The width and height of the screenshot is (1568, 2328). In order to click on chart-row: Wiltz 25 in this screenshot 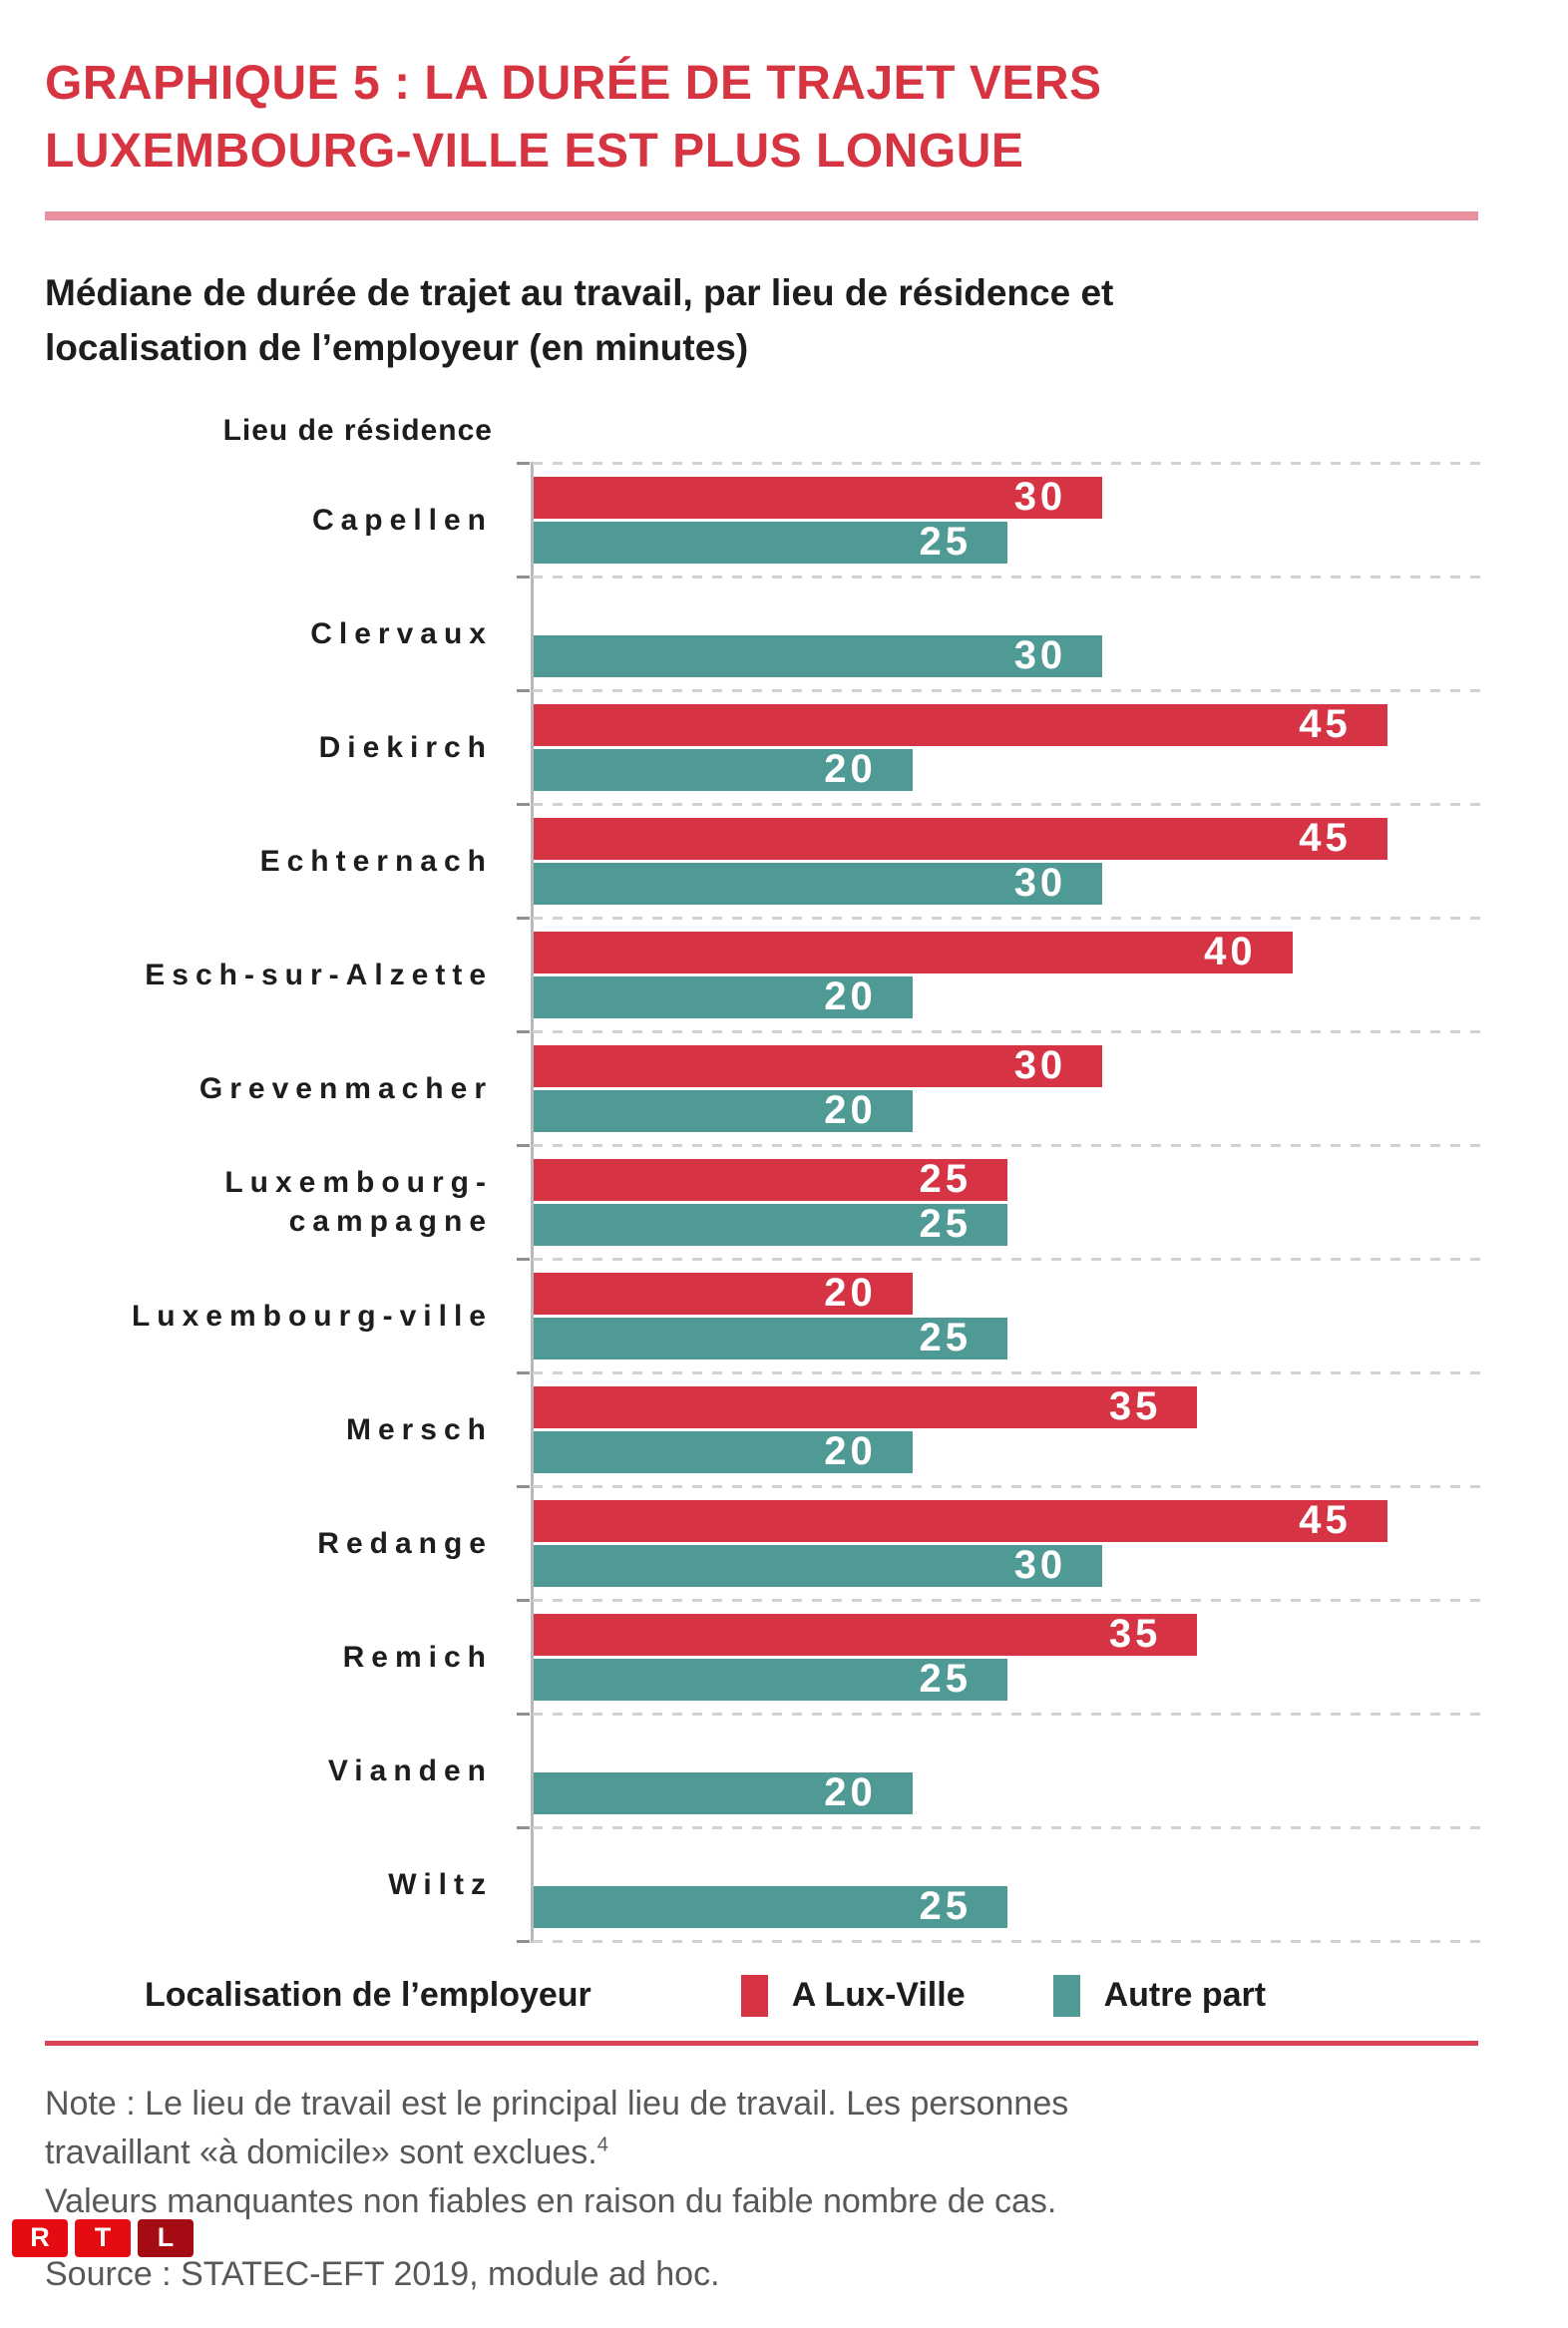, I will do `click(764, 1884)`.